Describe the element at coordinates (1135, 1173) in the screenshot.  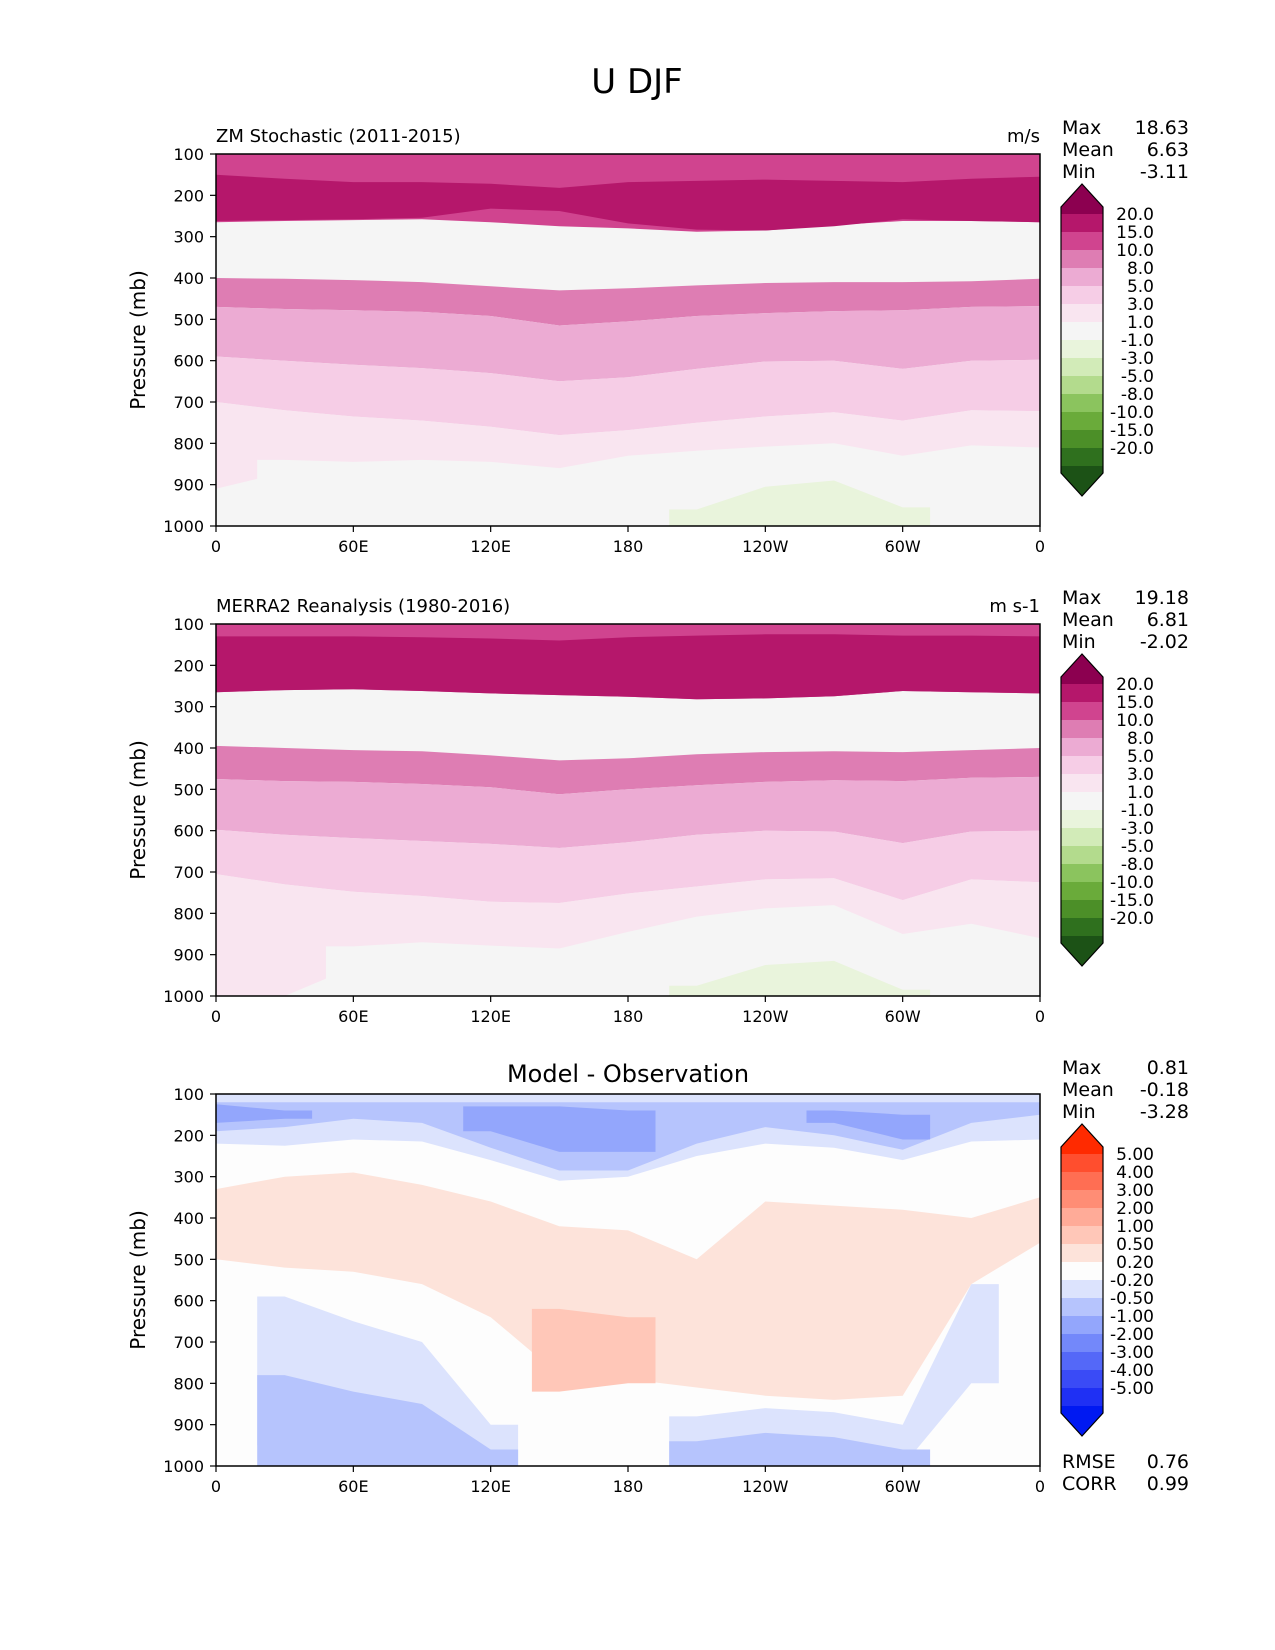
I see `colorbar-level-label: 4.00` at that location.